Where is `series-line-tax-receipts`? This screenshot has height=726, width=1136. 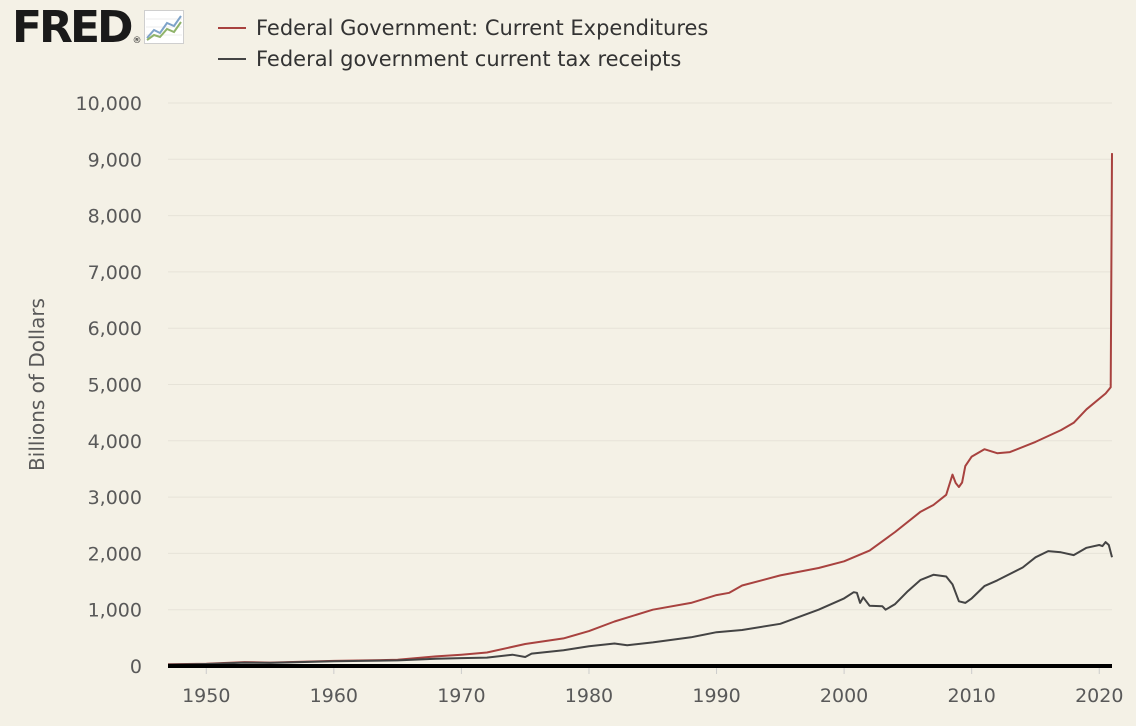
series-line-tax-receipts is located at coordinates (640, 603).